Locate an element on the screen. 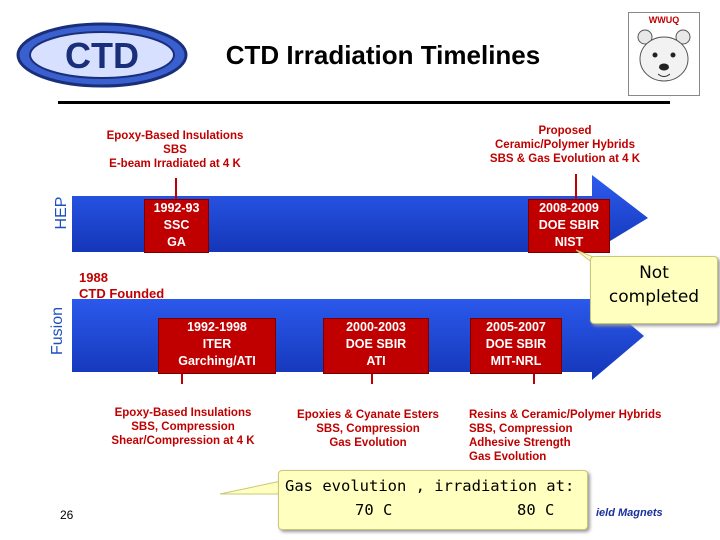 Image resolution: width=720 pixels, height=540 pixels. footer-text: ield Magnets is located at coordinates (629, 513).